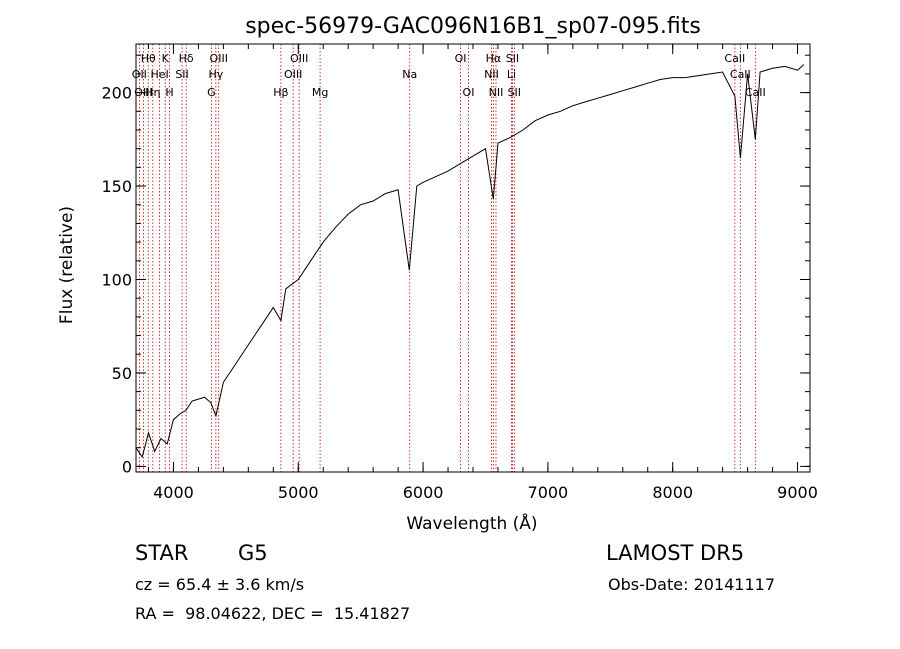 This screenshot has height=649, width=900. I want to click on redshift-cz: cz = 65.4 ± 3.6 km/s, so click(220, 584).